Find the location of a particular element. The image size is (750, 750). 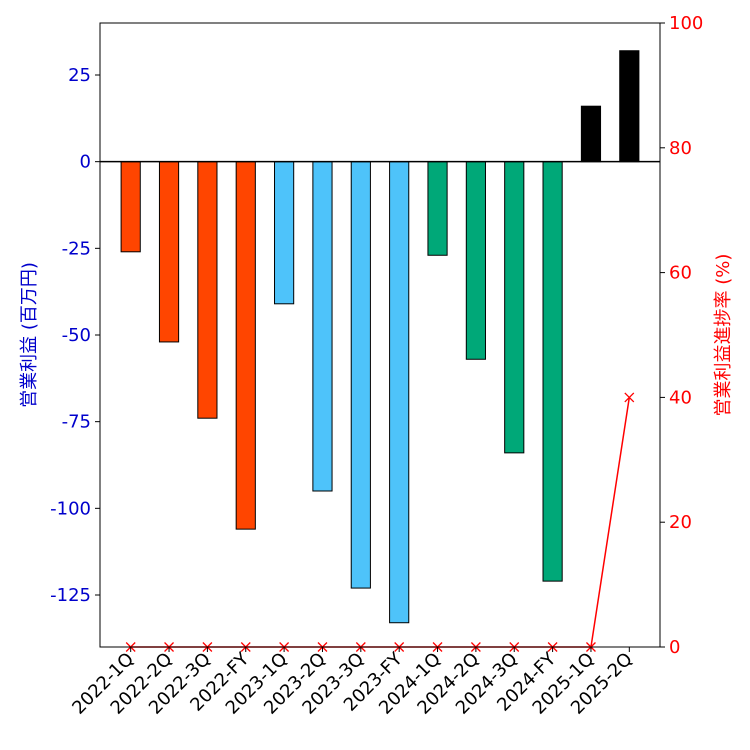

bar-2024-3Q is located at coordinates (514, 307).